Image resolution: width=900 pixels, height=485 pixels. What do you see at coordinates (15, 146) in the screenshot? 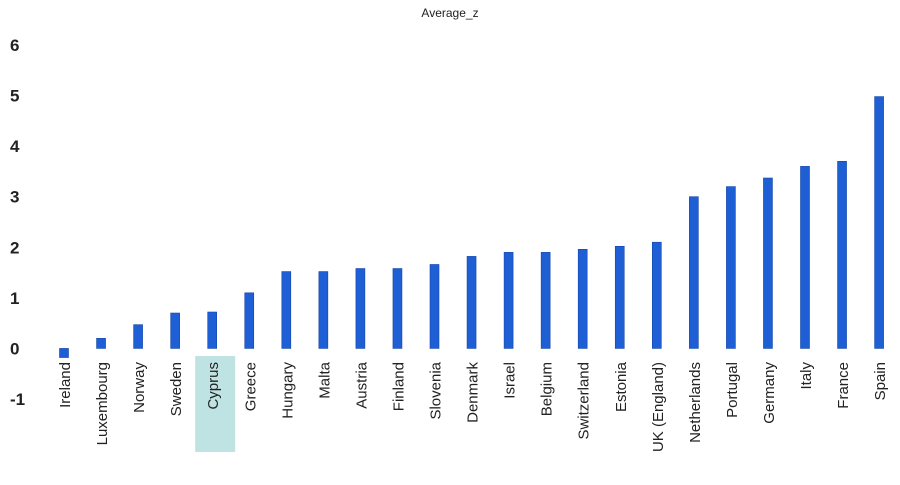
I see `y-tick-label: 4` at bounding box center [15, 146].